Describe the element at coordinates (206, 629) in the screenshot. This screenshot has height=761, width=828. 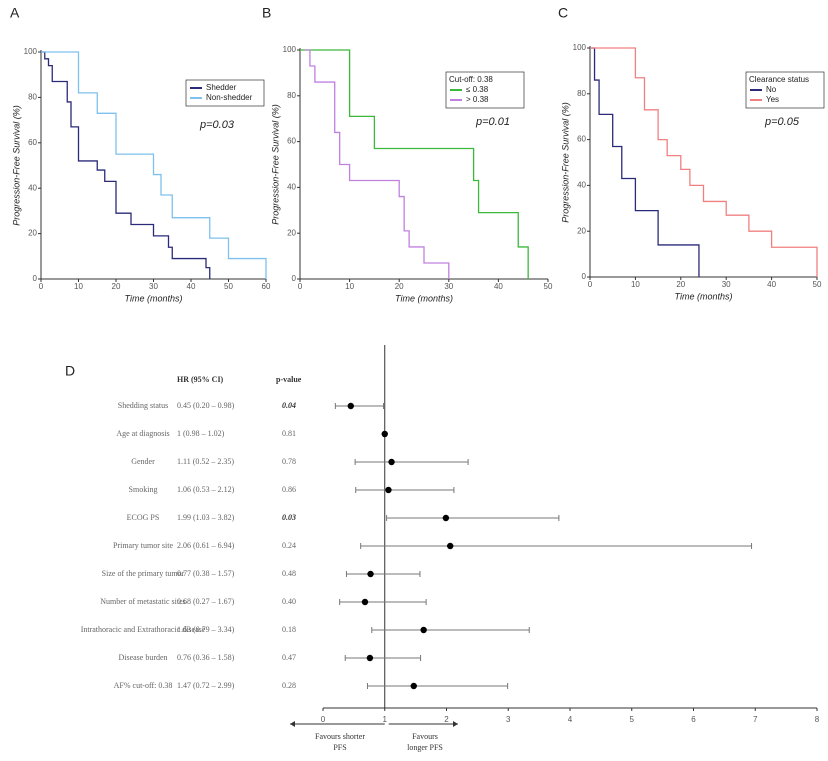
I see `hr-label: 1.63 (0.79 – 3.34)` at that location.